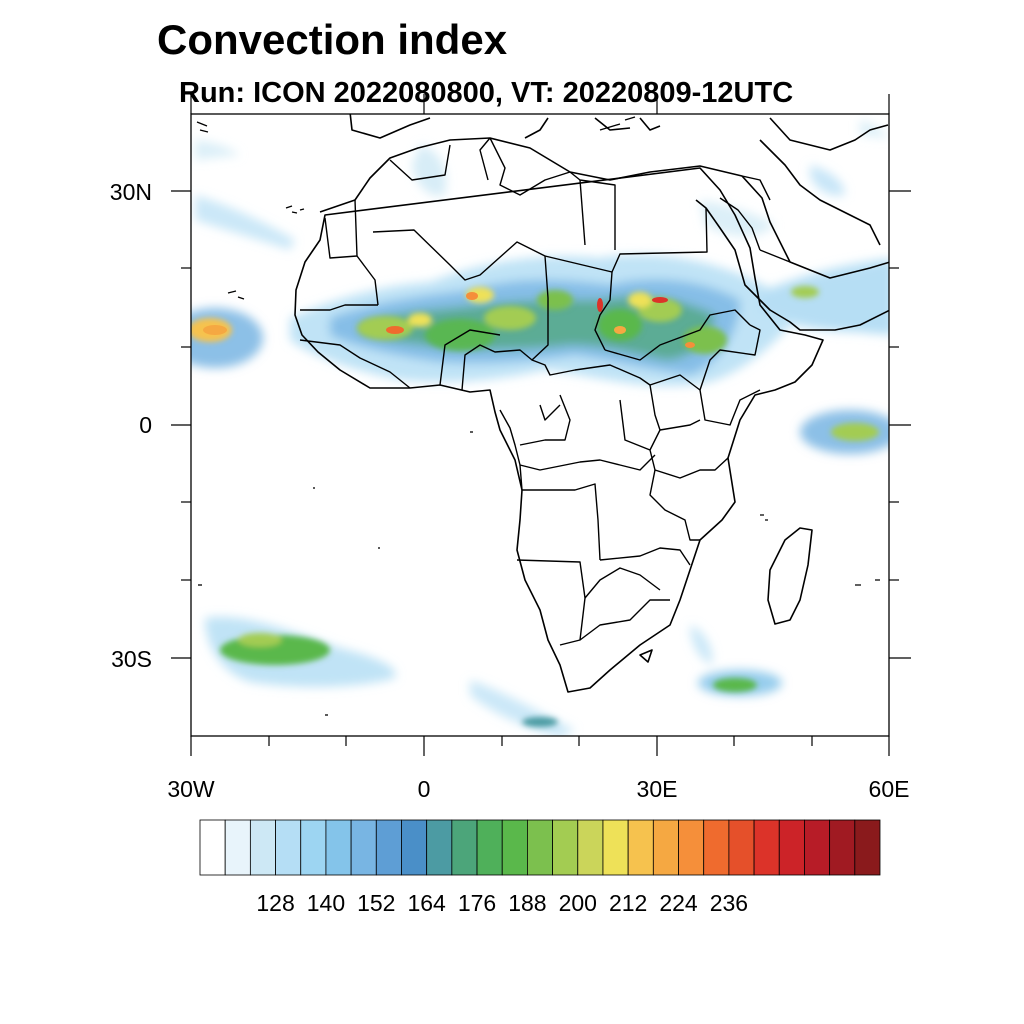  What do you see at coordinates (145, 425) in the screenshot?
I see `y-tick-label: 0` at bounding box center [145, 425].